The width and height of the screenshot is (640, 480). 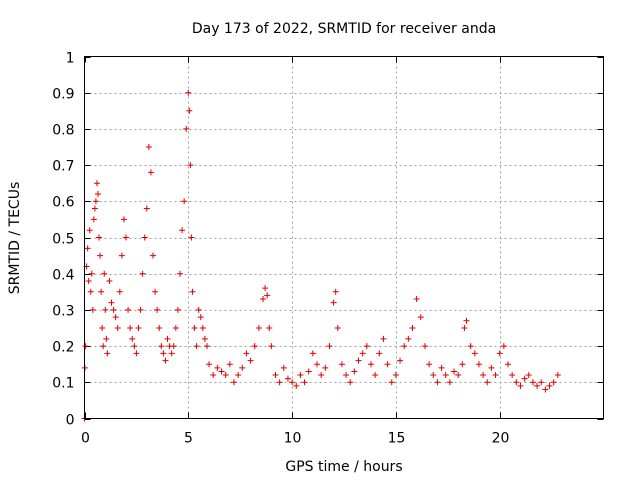 I want to click on y-tick-label: 0.6, so click(x=63, y=203).